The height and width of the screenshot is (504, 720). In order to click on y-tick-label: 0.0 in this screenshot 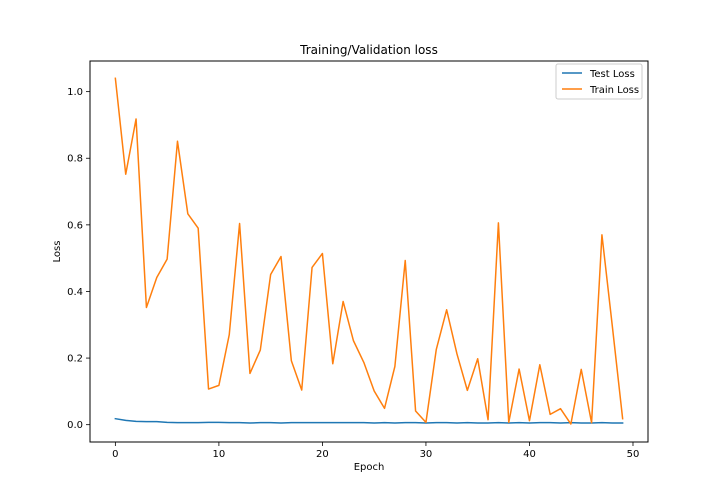, I will do `click(75, 425)`.